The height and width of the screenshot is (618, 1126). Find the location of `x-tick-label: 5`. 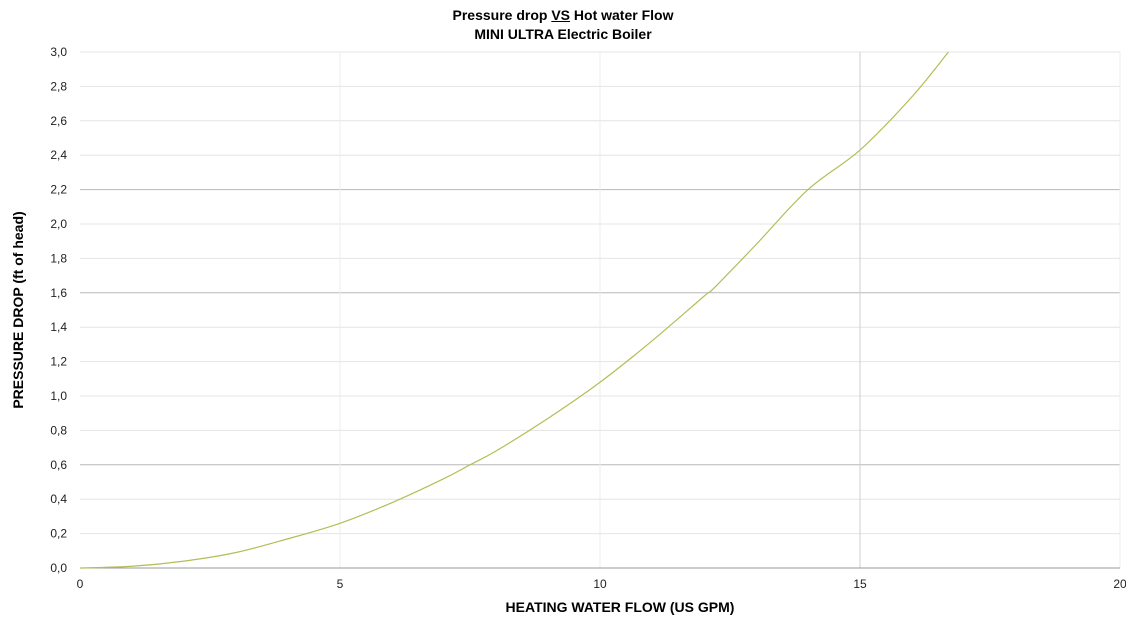

x-tick-label: 5 is located at coordinates (340, 584).